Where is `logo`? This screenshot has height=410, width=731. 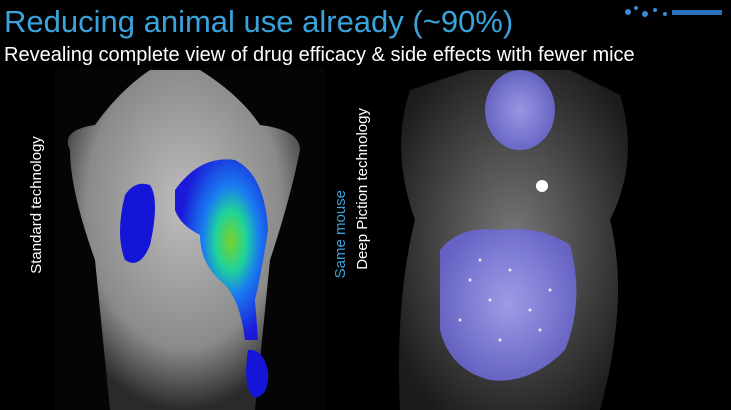 logo is located at coordinates (673, 11).